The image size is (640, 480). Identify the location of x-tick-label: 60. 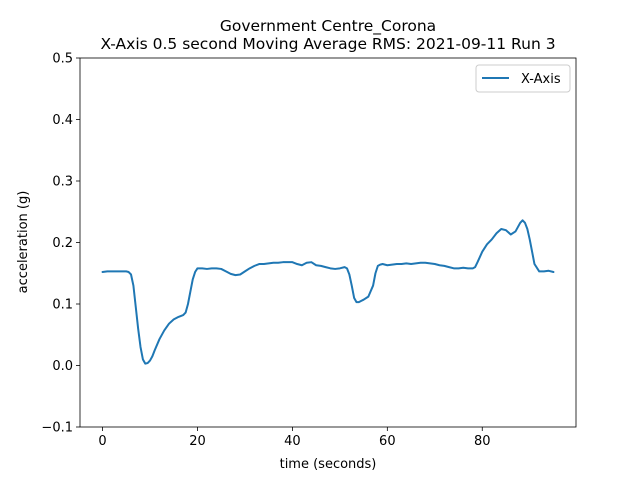
(387, 441).